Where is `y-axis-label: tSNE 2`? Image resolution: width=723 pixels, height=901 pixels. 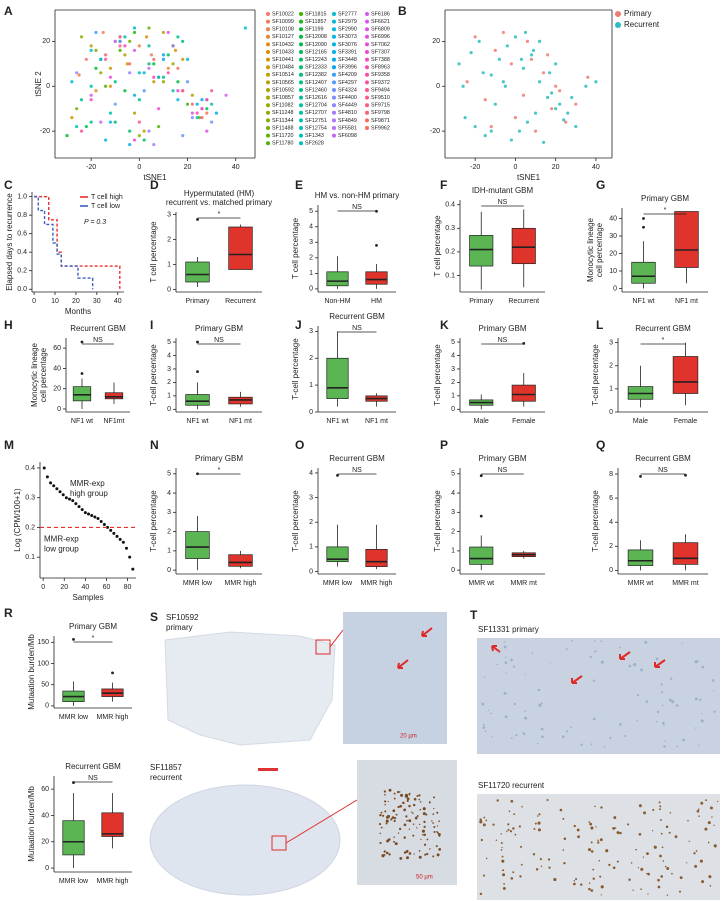
y-axis-label: tSNE 2 is located at coordinates (38, 84).